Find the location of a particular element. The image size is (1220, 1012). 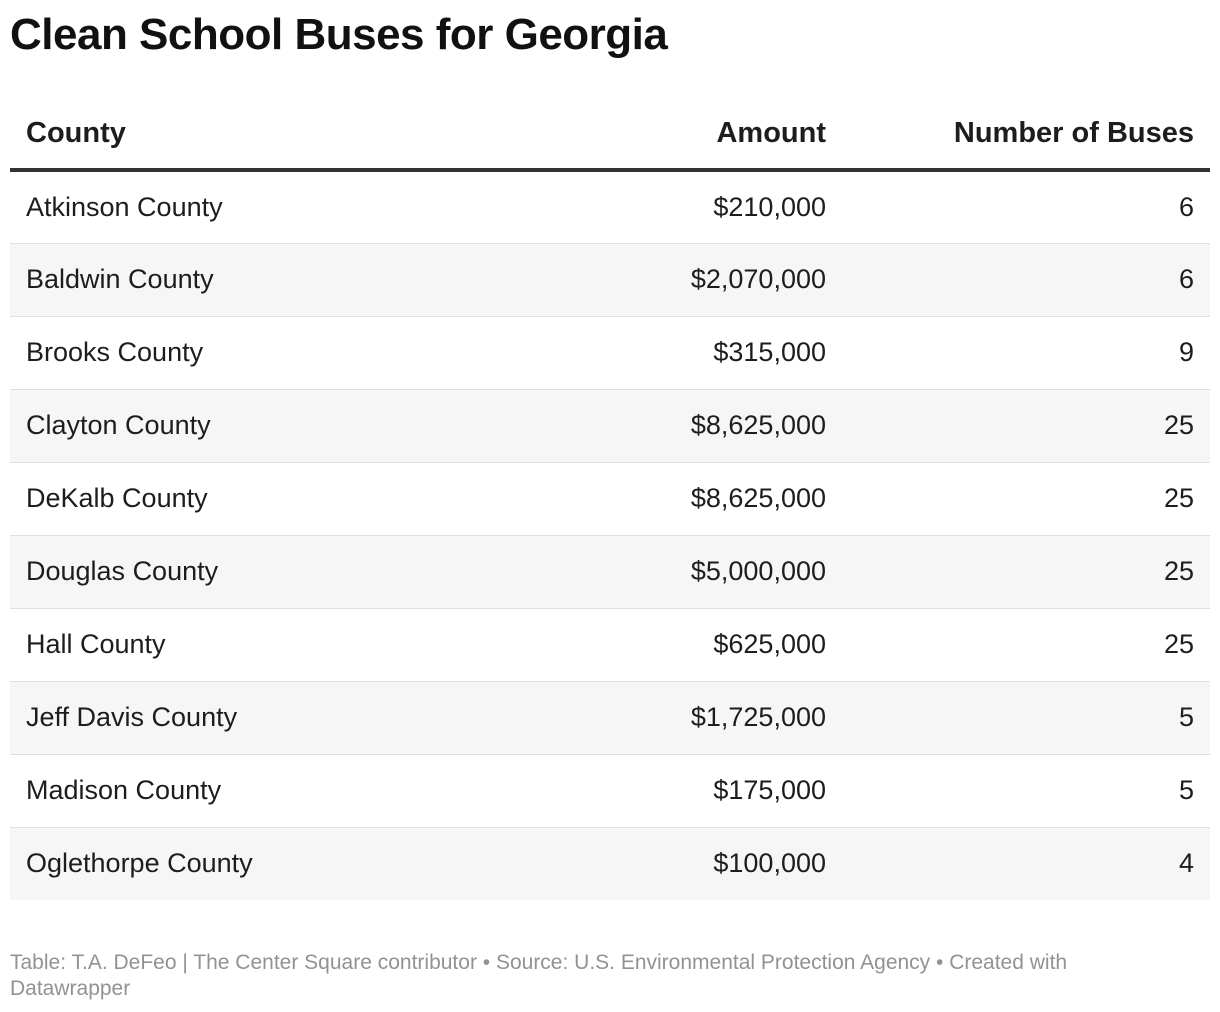

cell-county: Brooks County is located at coordinates (290, 353).